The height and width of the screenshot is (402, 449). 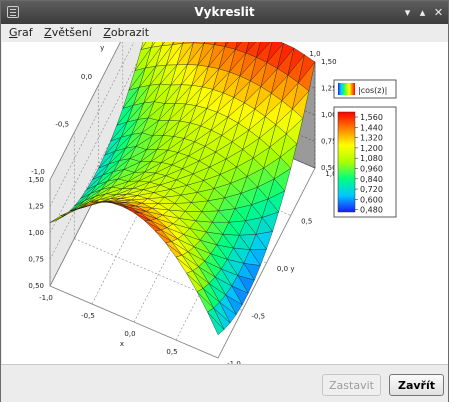 I want to click on button-bar: Zastavit Zavřít, so click(x=224, y=383).